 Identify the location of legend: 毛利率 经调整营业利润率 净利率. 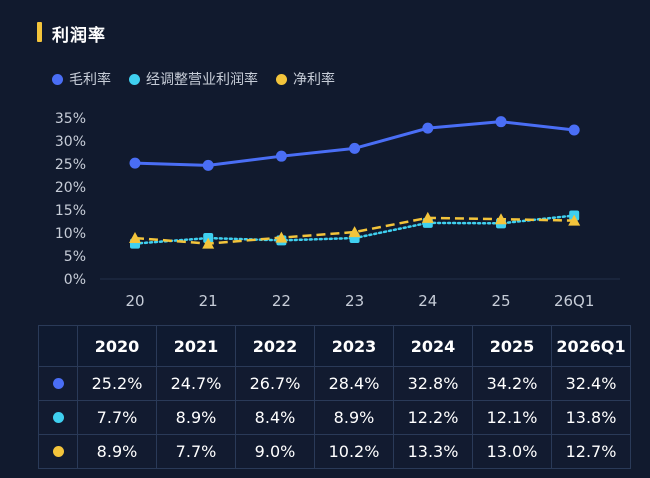
(202, 79).